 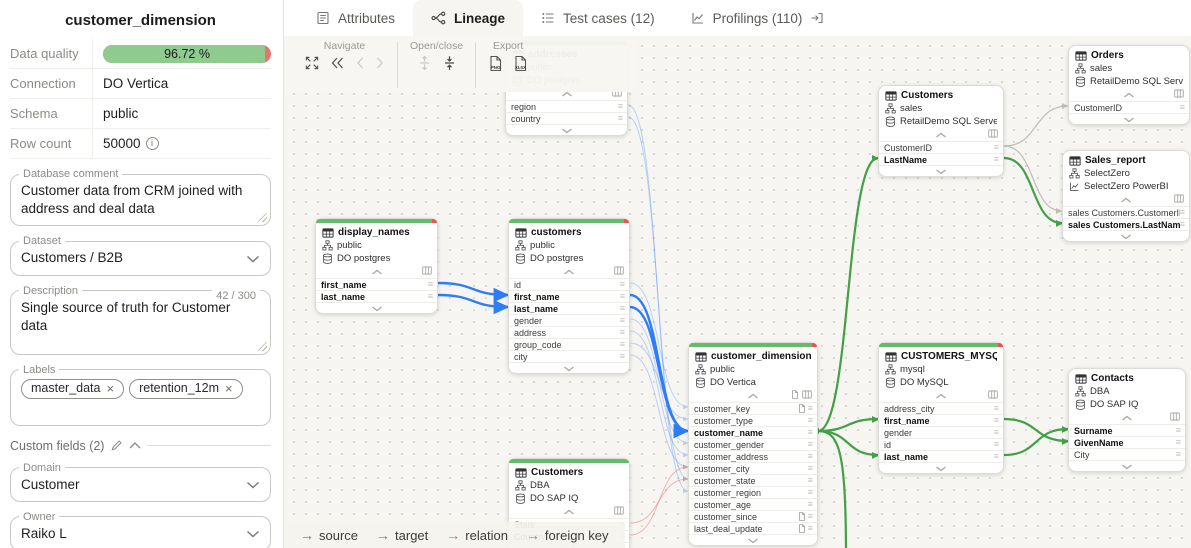 What do you see at coordinates (186, 388) in the screenshot?
I see `label-chip: retention_12m ×` at bounding box center [186, 388].